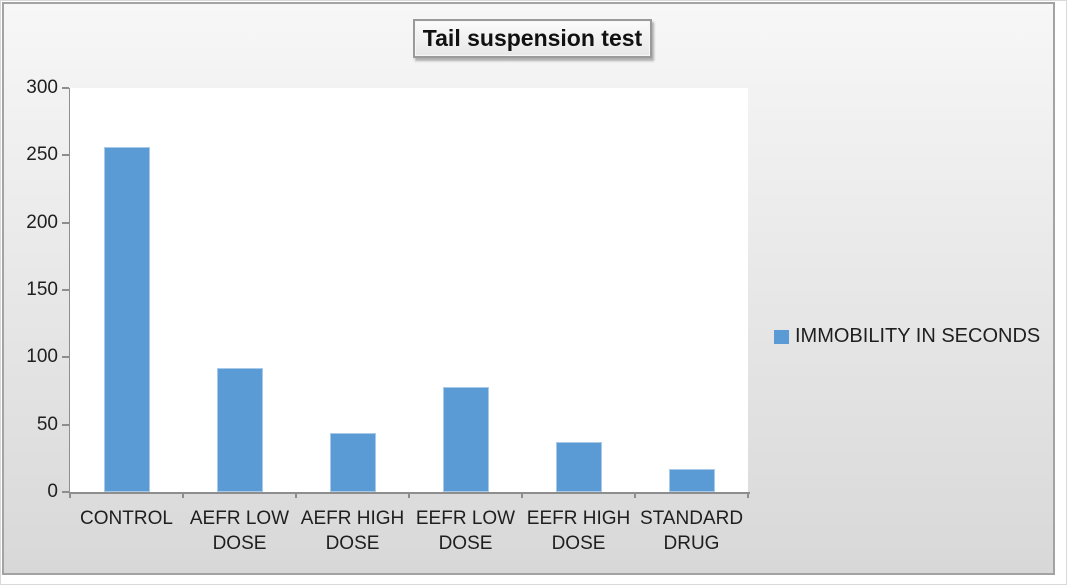  I want to click on y-axis-line, so click(69, 290).